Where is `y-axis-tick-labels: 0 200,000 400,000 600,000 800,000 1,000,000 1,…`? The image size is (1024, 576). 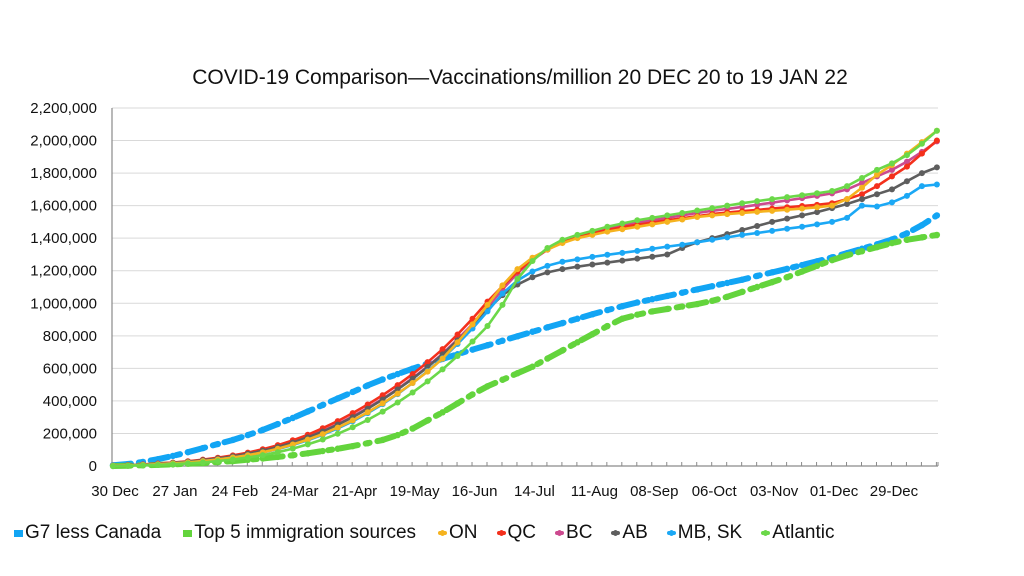
y-axis-tick-labels: 0 200,000 400,000 600,000 800,000 1,000,000 1,… is located at coordinates (63, 287).